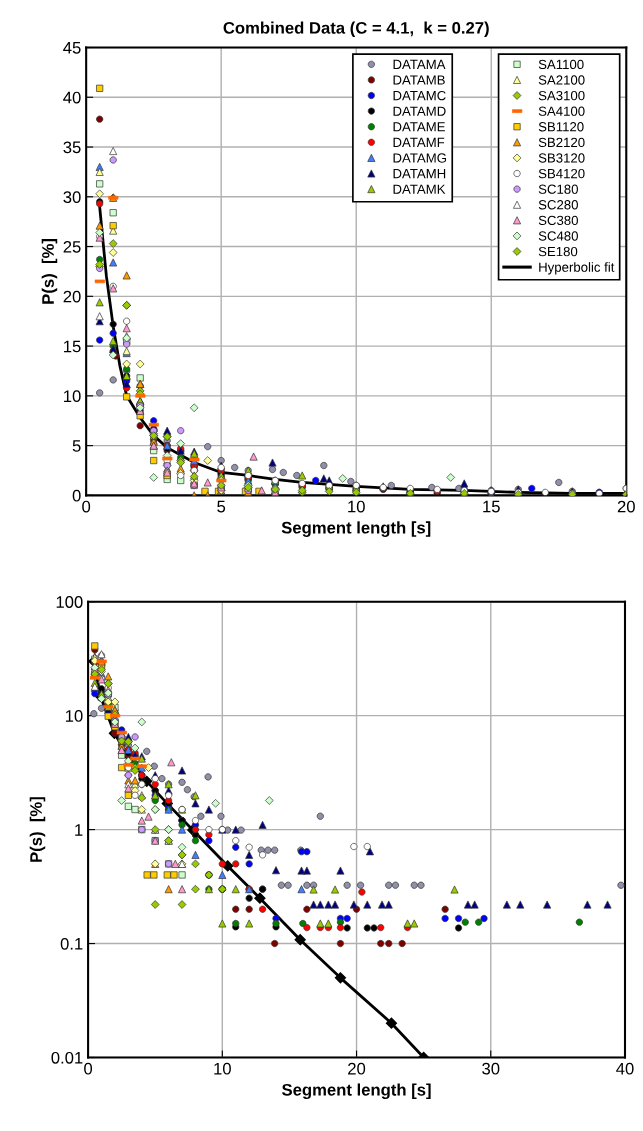  I want to click on y-tick-label: 25, so click(72, 246).